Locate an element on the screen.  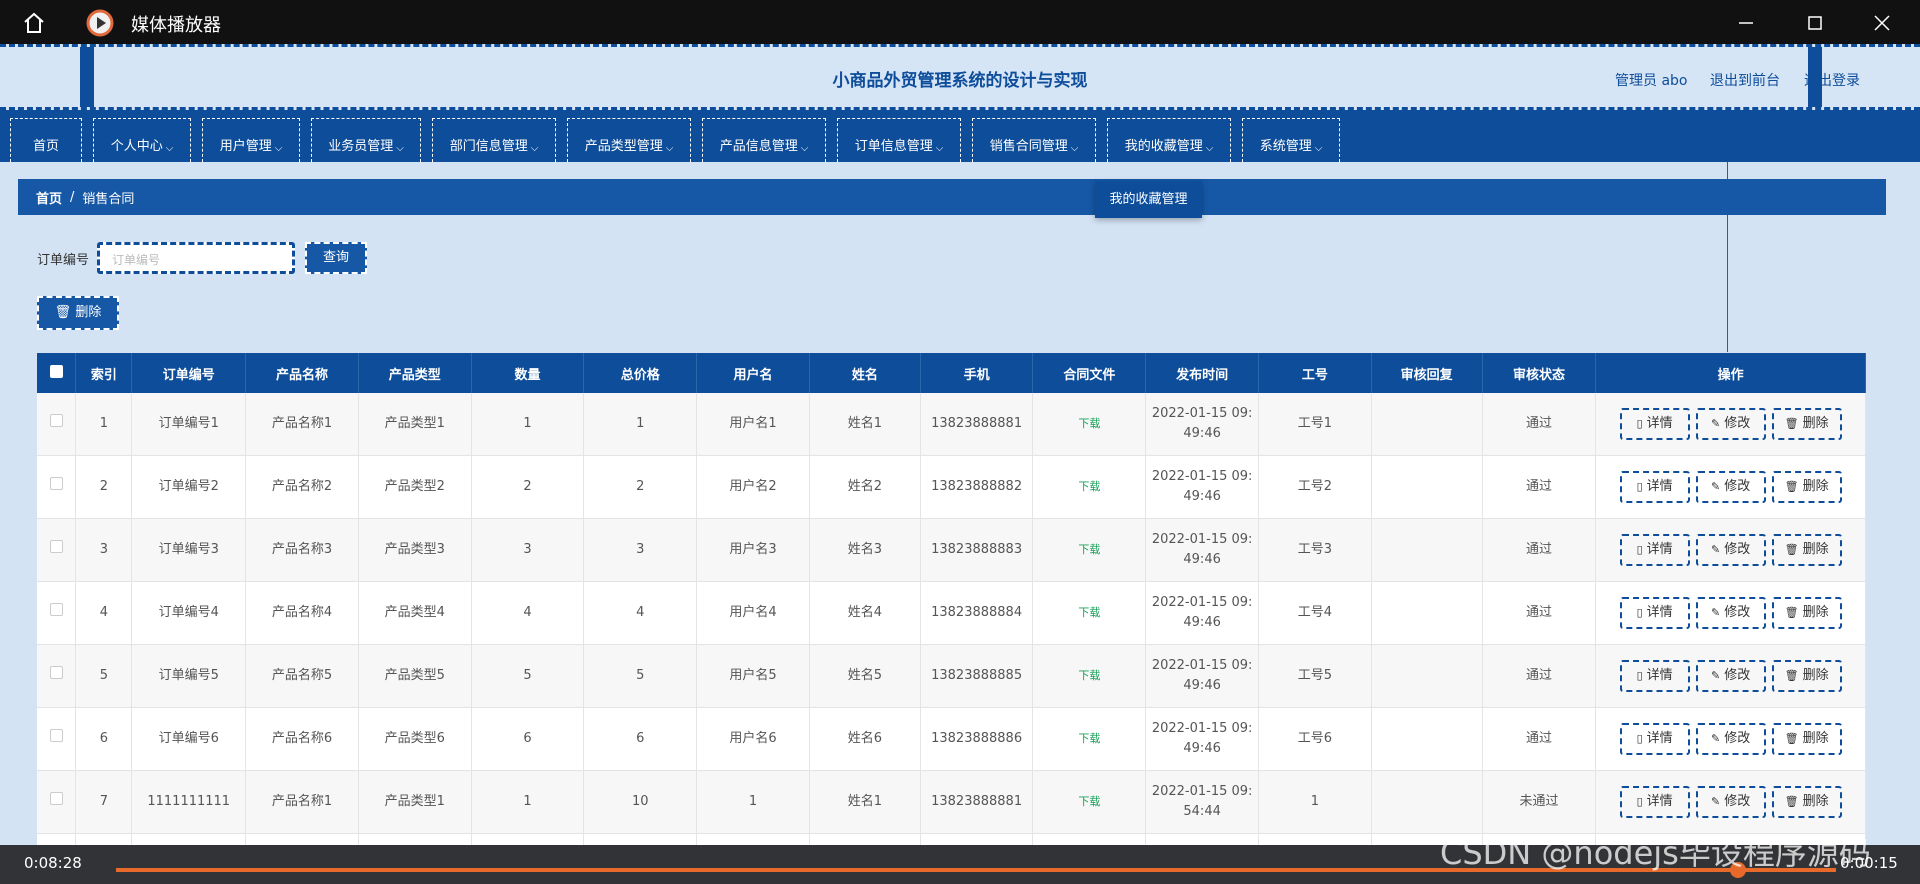
progress-thumb is located at coordinates (1738, 870).